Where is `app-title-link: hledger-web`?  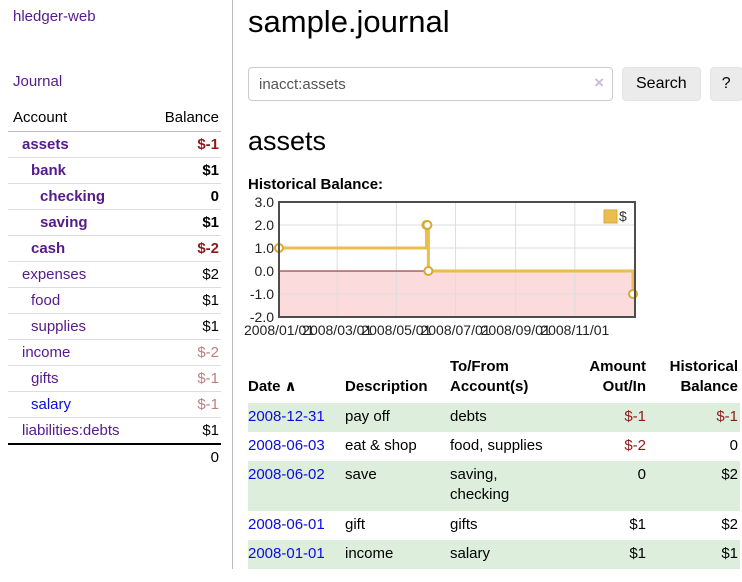 app-title-link: hledger-web is located at coordinates (54, 16).